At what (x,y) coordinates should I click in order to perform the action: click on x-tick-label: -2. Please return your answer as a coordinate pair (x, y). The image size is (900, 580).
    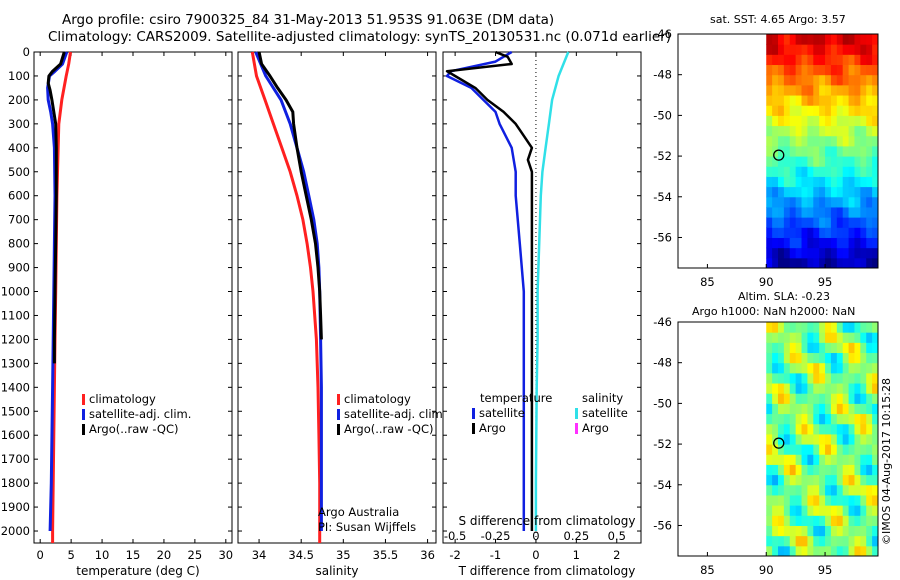
    Looking at the image, I should click on (454, 555).